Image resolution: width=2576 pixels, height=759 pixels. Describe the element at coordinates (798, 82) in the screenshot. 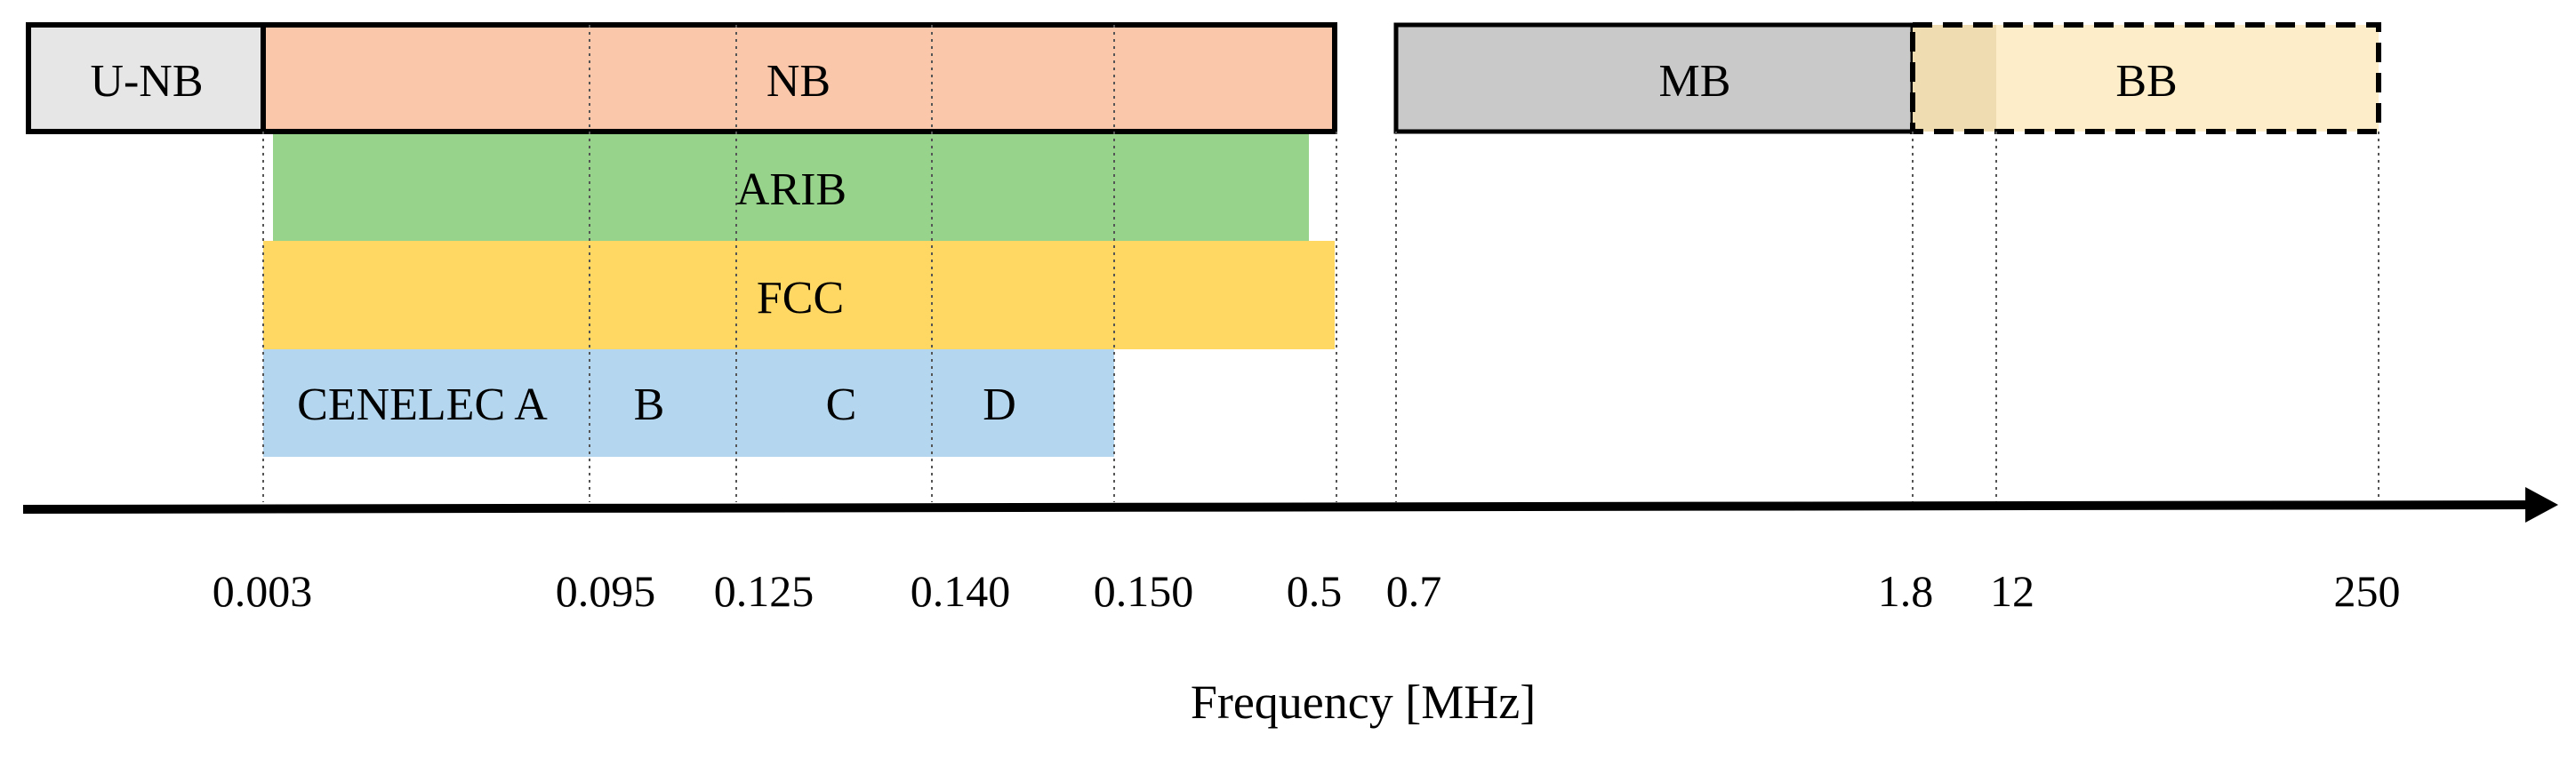

I see `nb-label: NB` at that location.